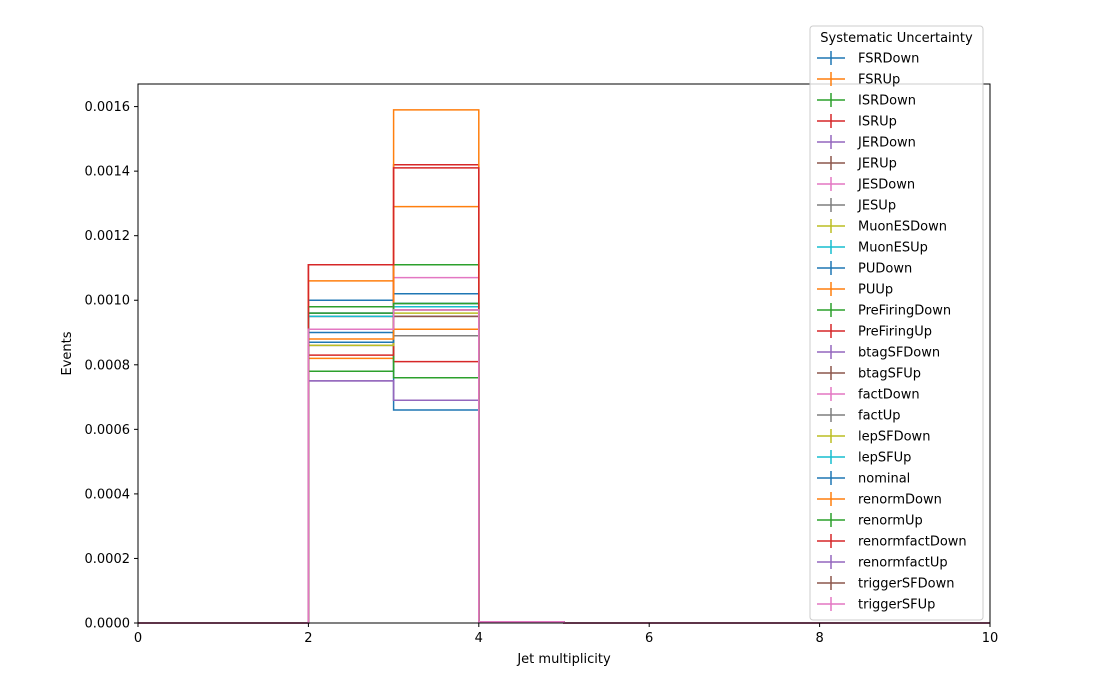 Image resolution: width=1100 pixels, height=700 pixels. I want to click on legend-item-lepSFUp: lepSFUp, so click(864, 458).